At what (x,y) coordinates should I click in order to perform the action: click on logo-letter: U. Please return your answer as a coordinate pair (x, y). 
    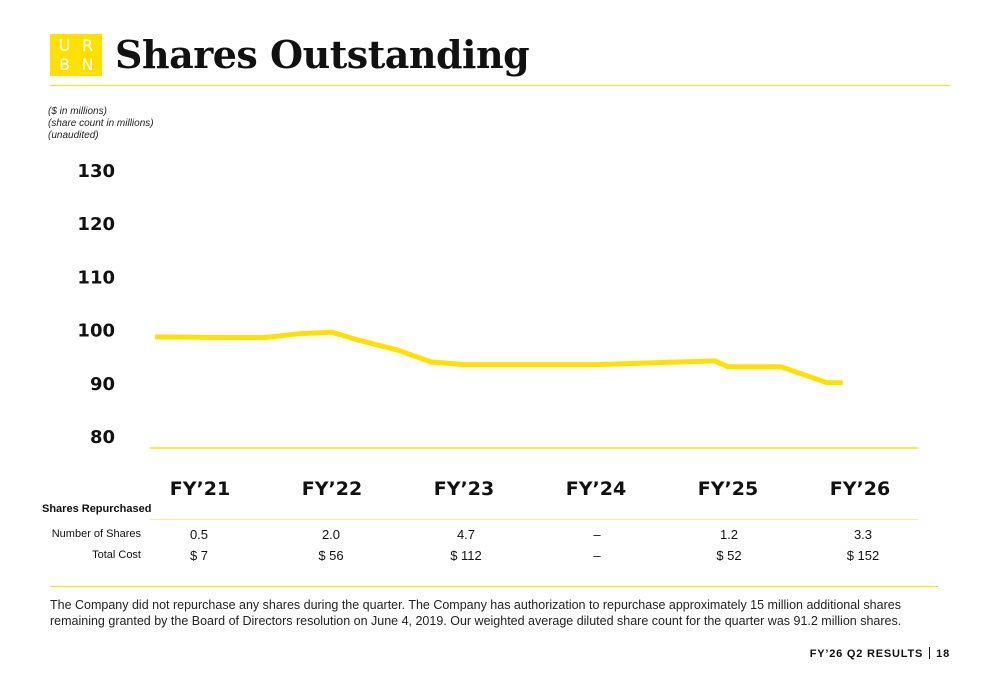
    Looking at the image, I should click on (64, 45).